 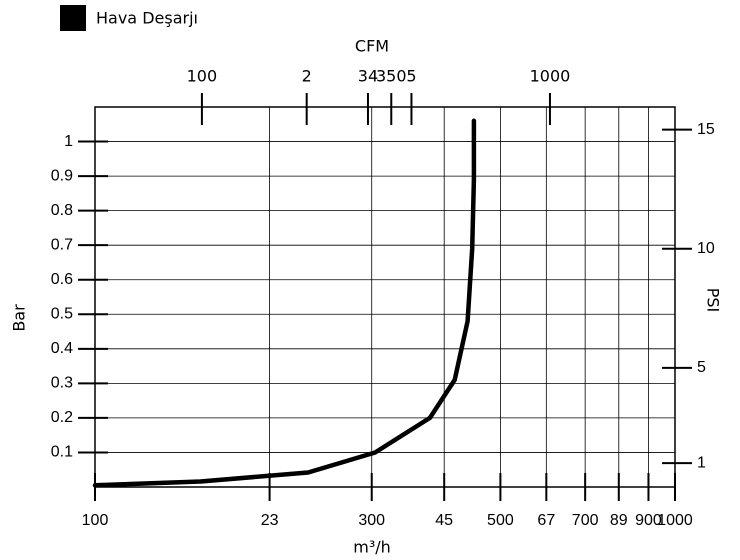 What do you see at coordinates (706, 248) in the screenshot?
I see `y2-tick-label: 10` at bounding box center [706, 248].